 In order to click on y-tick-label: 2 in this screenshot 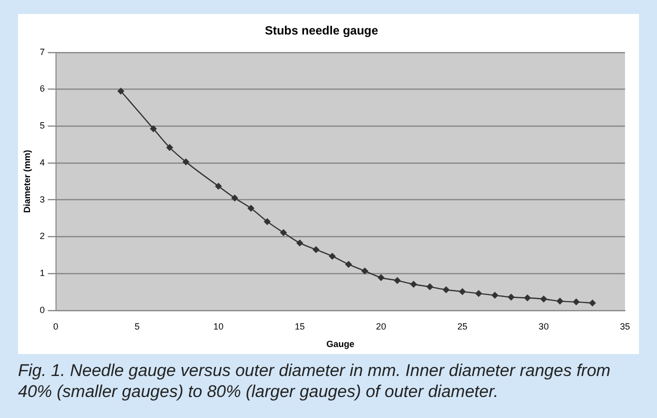, I will do `click(42, 236)`.